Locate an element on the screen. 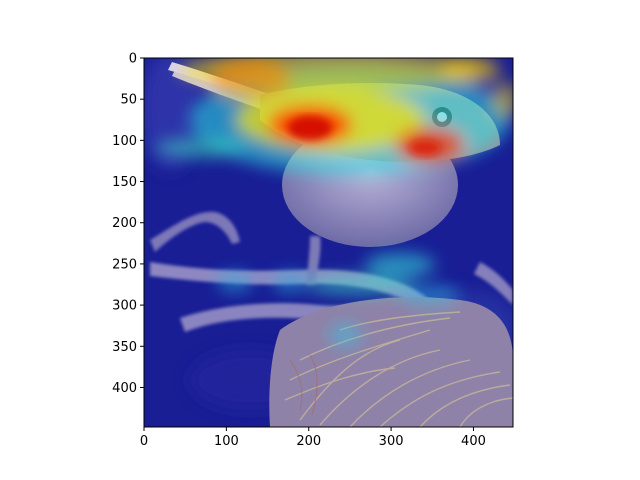  nest is located at coordinates (391, 362).